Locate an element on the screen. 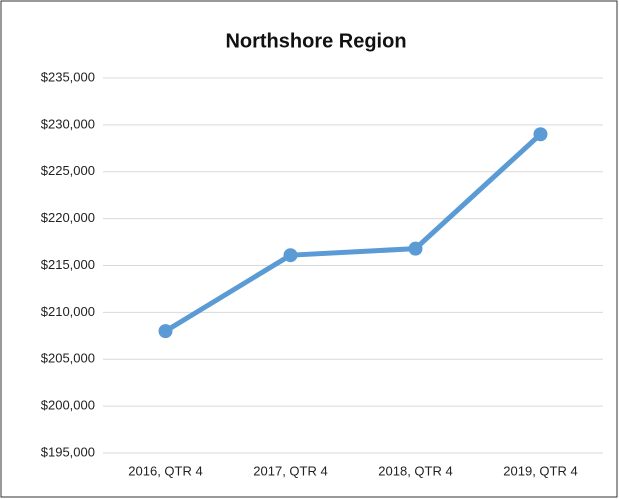 This screenshot has height=499, width=619. y-tick-label: $195,000 is located at coordinates (68, 451).